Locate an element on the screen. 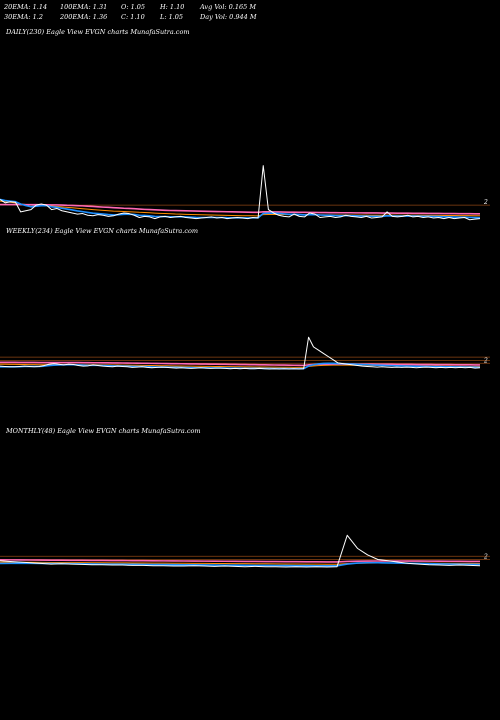 Image resolution: width=500 pixels, height=720 pixels. header-high: H: 1.10 is located at coordinates (172, 7).